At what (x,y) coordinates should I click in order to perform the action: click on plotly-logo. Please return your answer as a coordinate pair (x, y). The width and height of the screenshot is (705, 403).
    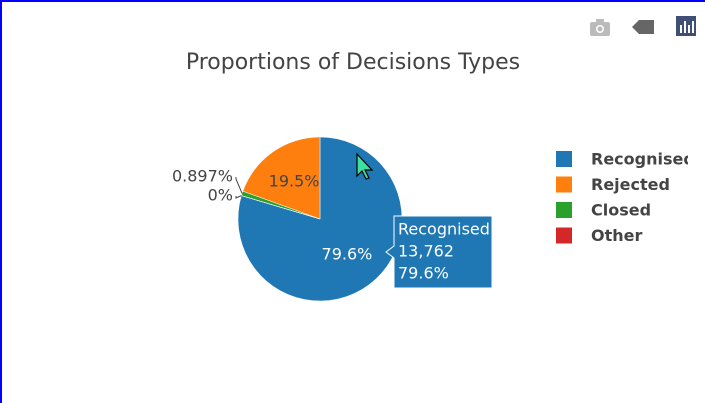
    Looking at the image, I should click on (686, 26).